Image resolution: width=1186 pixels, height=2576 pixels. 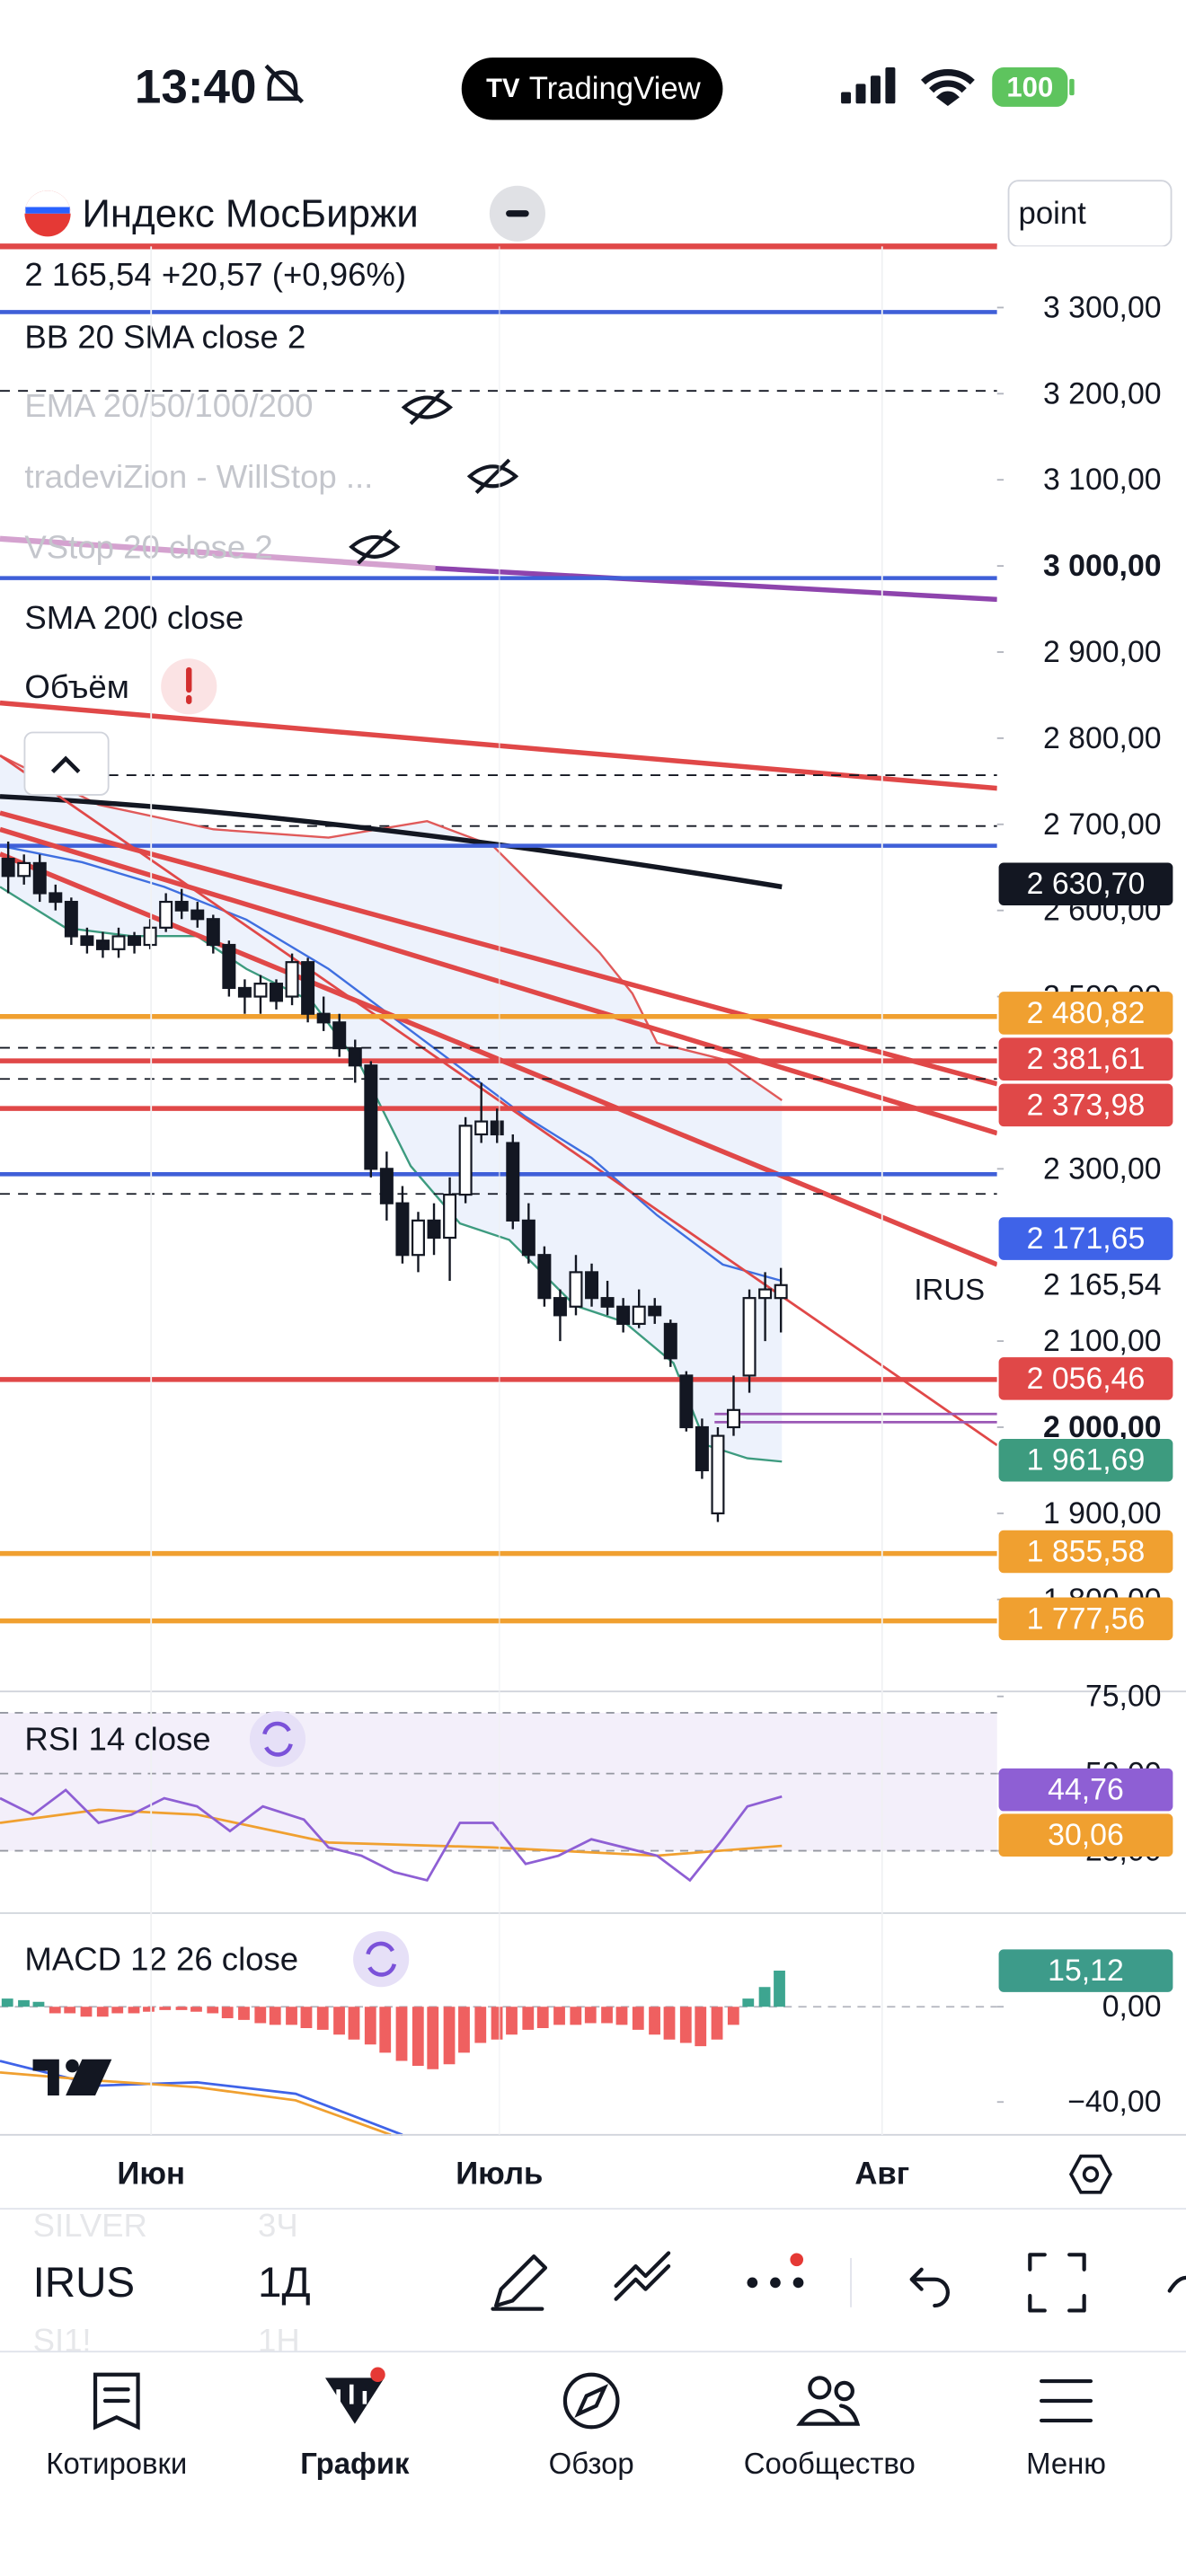 I want to click on price-tag-label: 2 381,61, so click(x=1086, y=1059).